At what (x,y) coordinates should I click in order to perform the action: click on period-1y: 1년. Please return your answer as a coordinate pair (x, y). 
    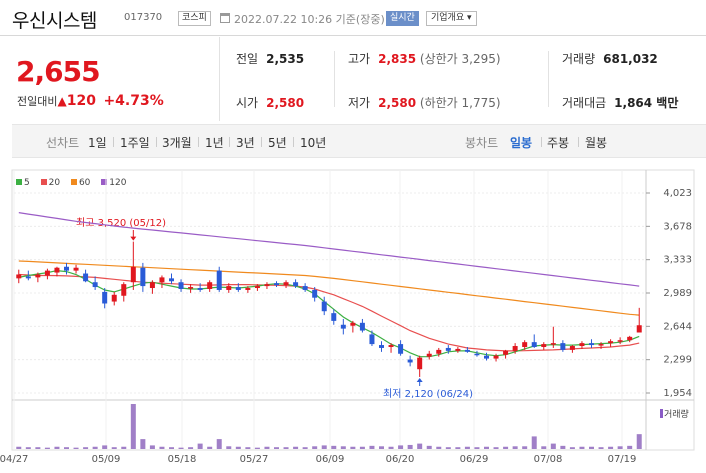
    Looking at the image, I should click on (214, 143).